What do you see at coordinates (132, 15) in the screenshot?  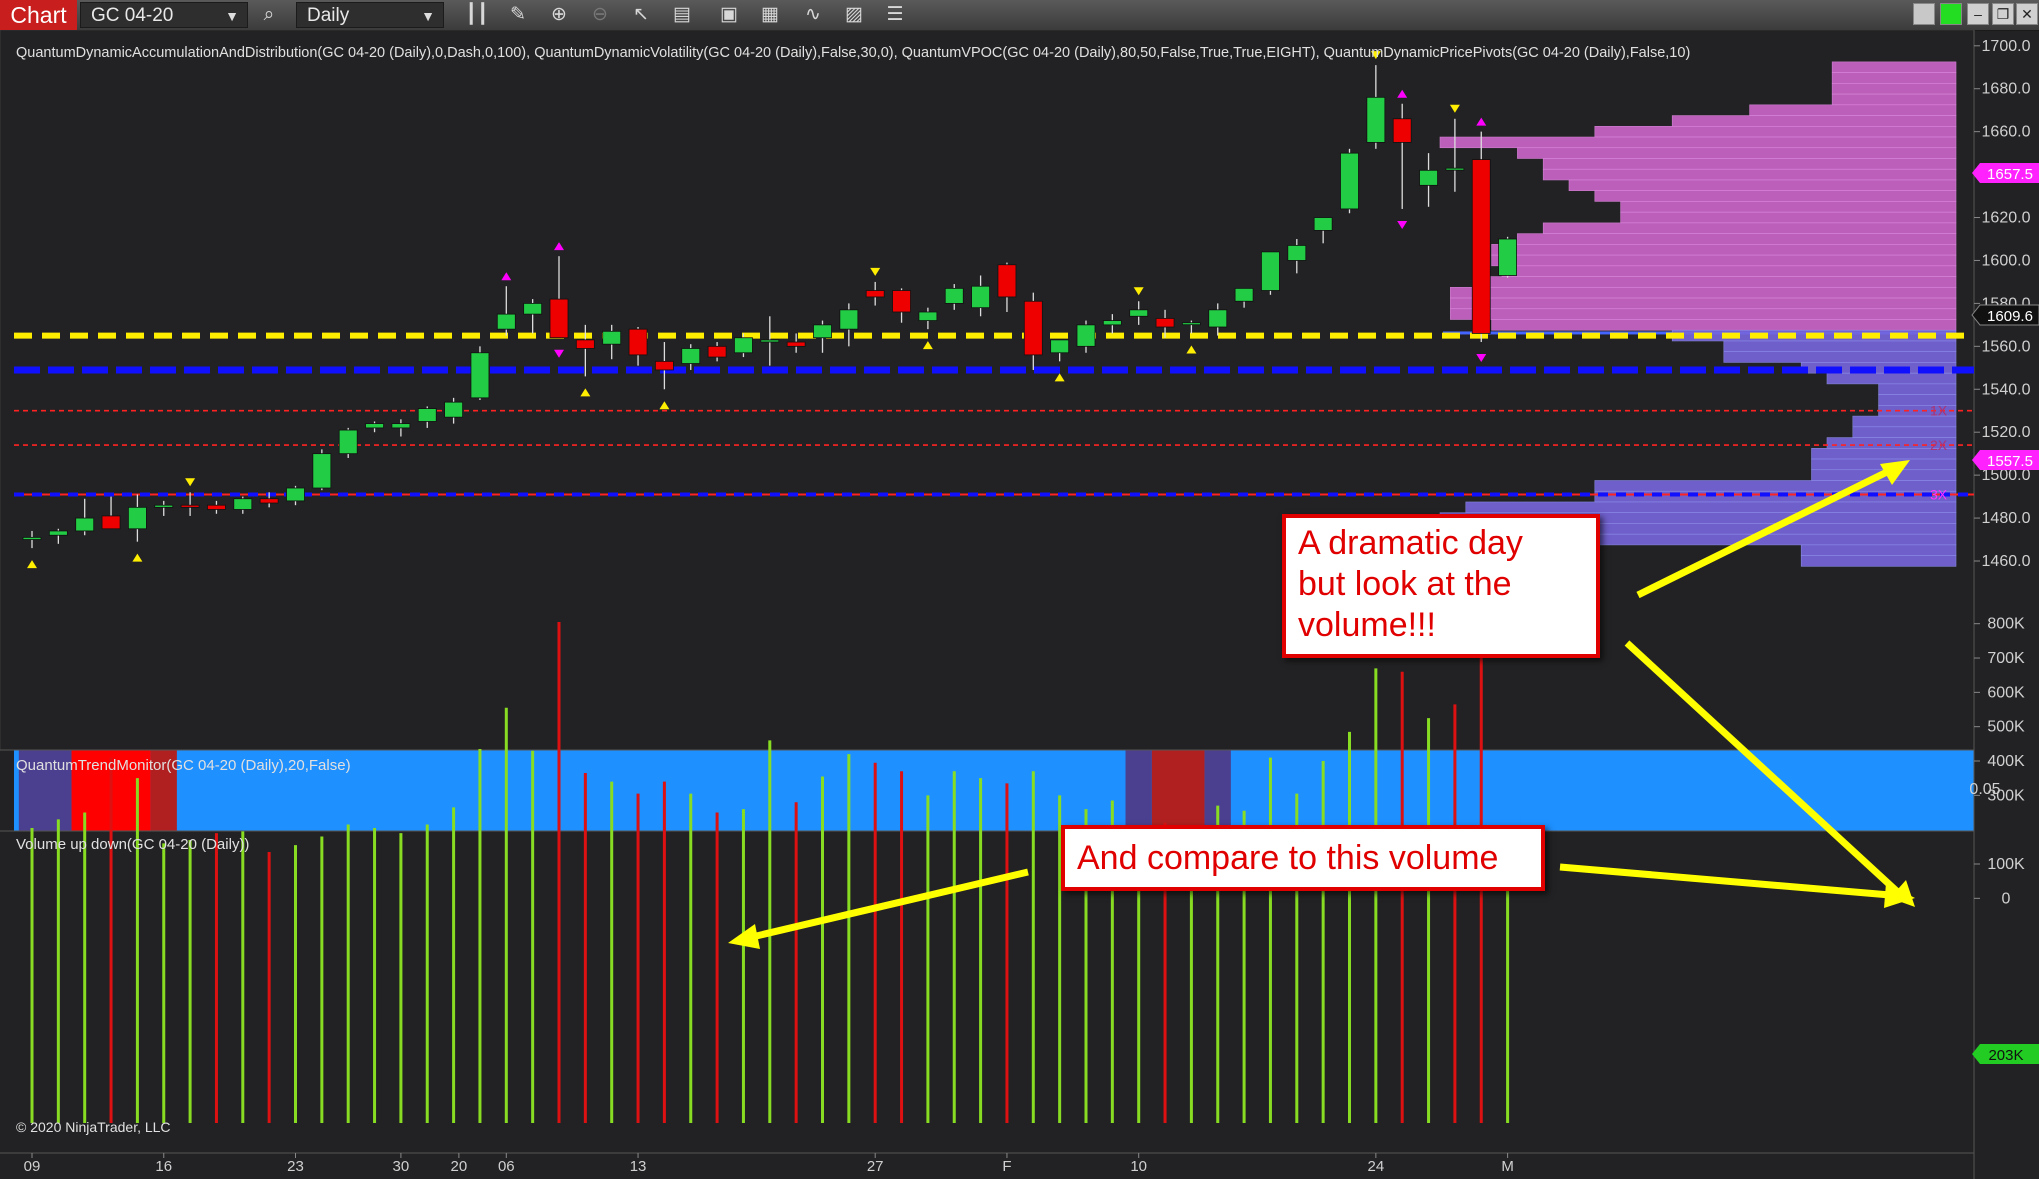 I see `instrument-value: GC 04-20` at bounding box center [132, 15].